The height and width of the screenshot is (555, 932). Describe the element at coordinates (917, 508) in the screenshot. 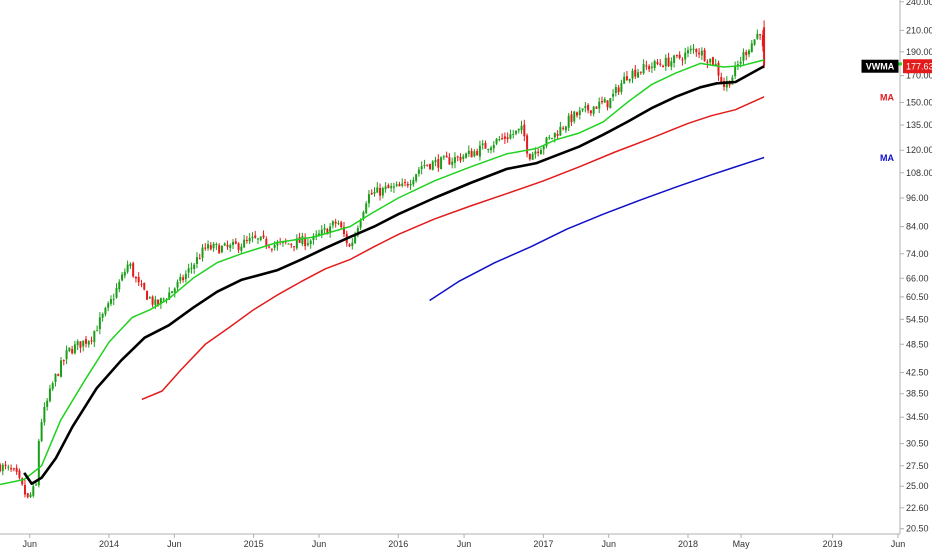

I see `y-tick-label: 22.60` at that location.